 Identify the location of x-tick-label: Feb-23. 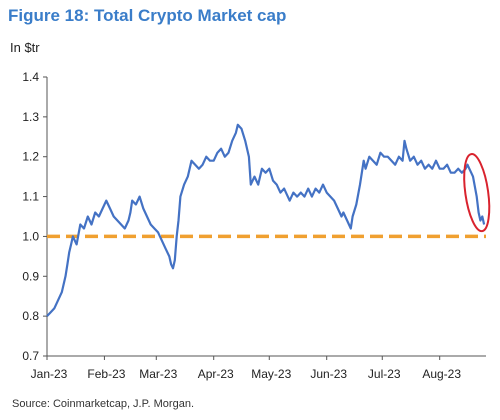
(106, 374).